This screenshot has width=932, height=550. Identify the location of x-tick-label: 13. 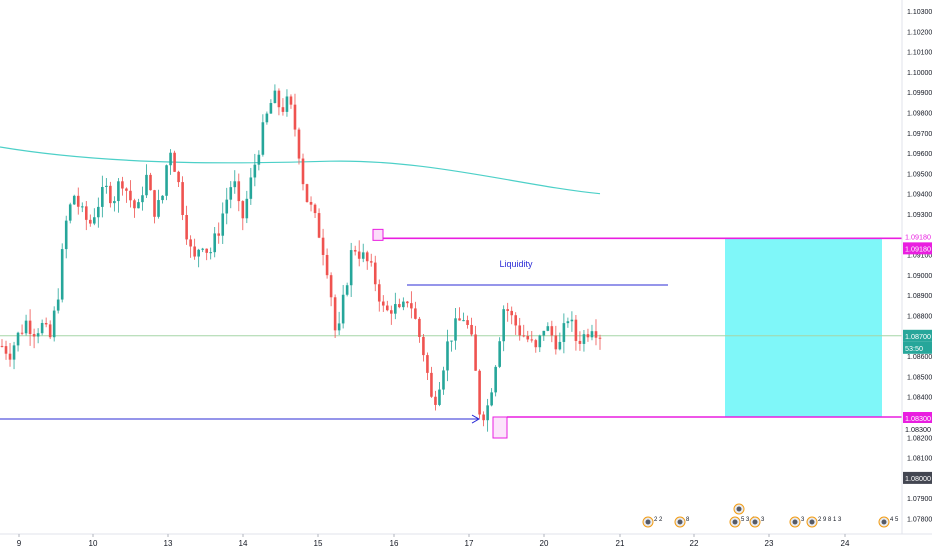
(168, 543).